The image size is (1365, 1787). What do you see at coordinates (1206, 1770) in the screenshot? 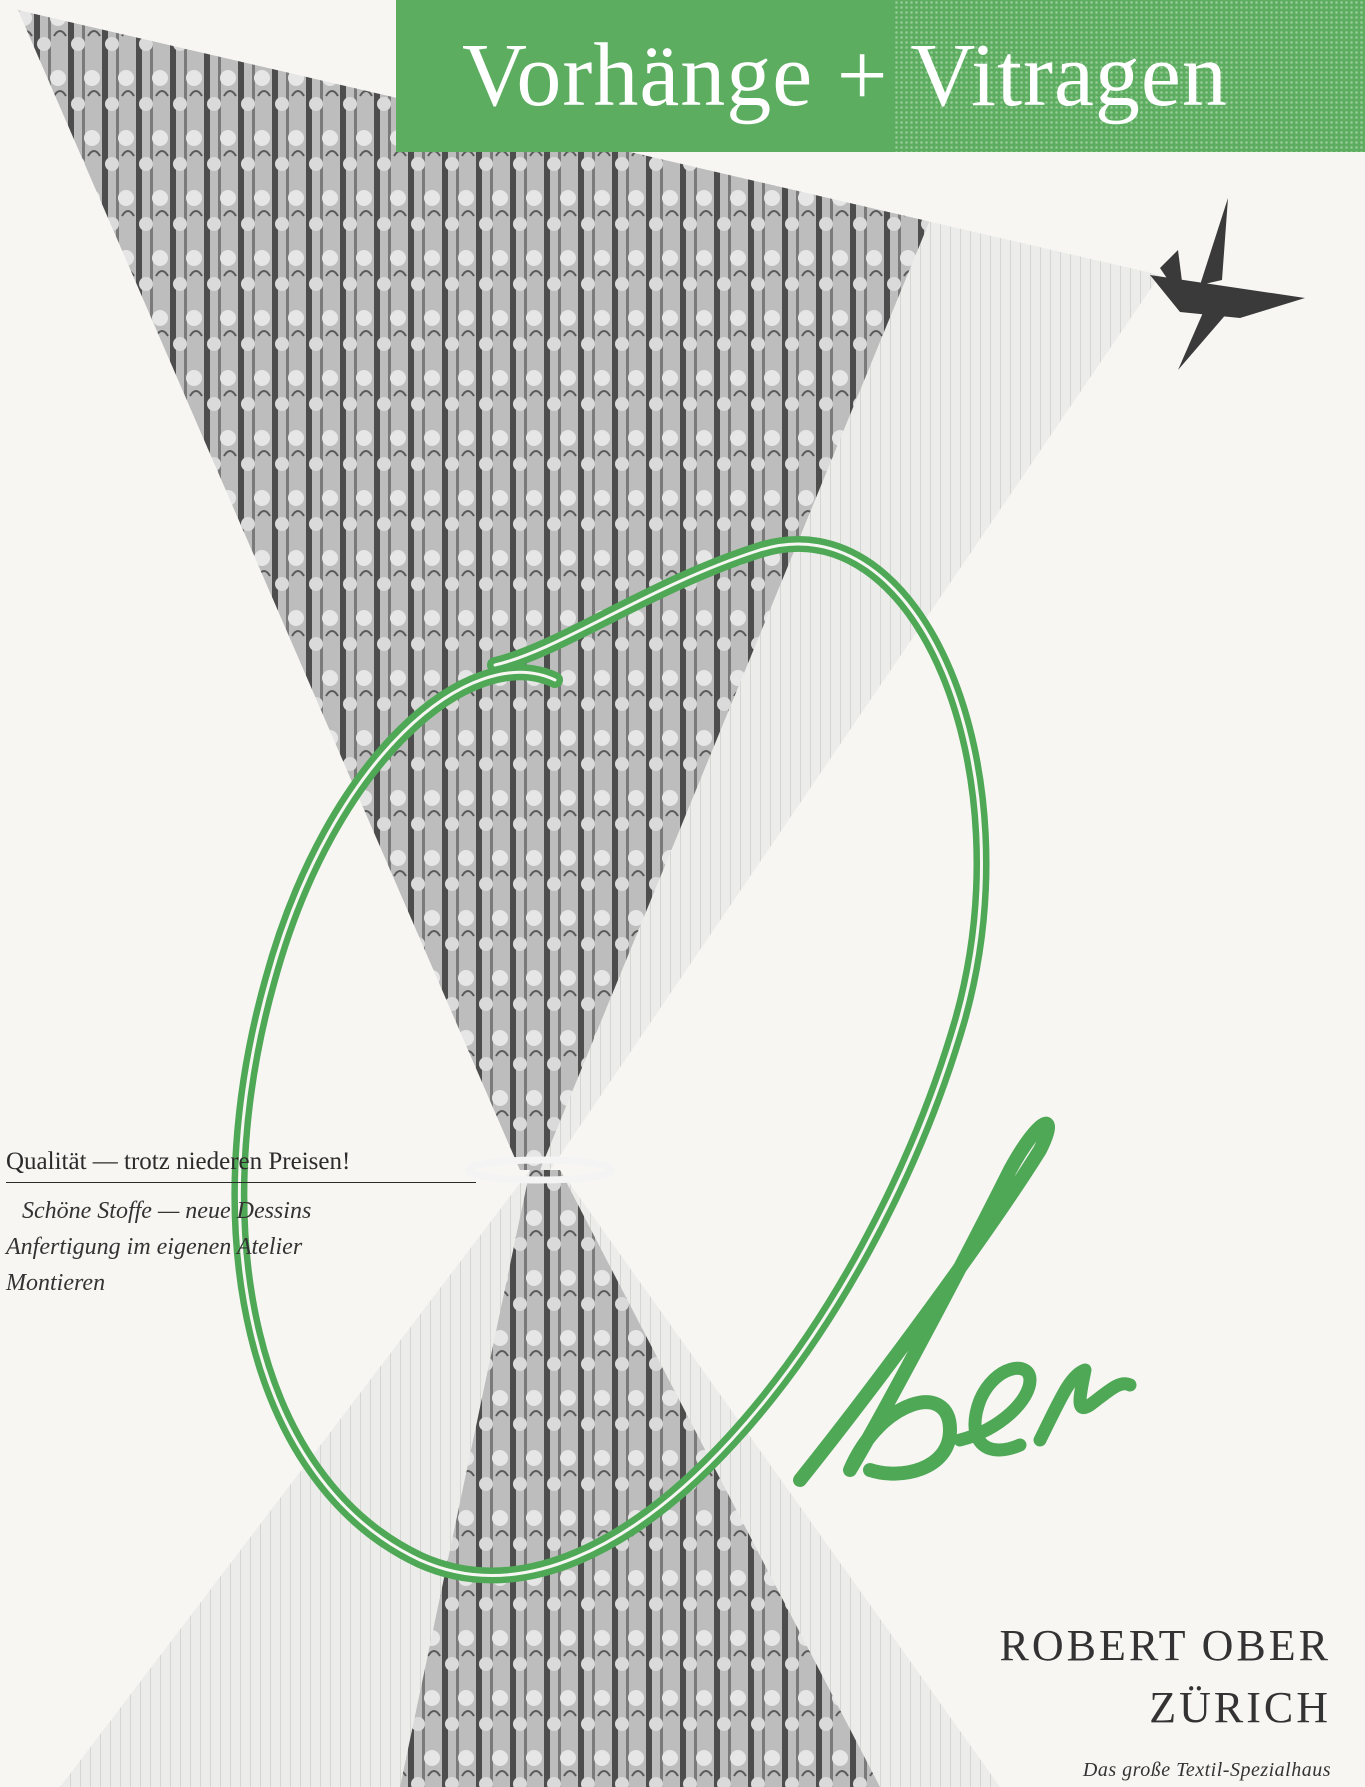
I see `company-subtitle: Das große Textil-Spezialhaus` at bounding box center [1206, 1770].